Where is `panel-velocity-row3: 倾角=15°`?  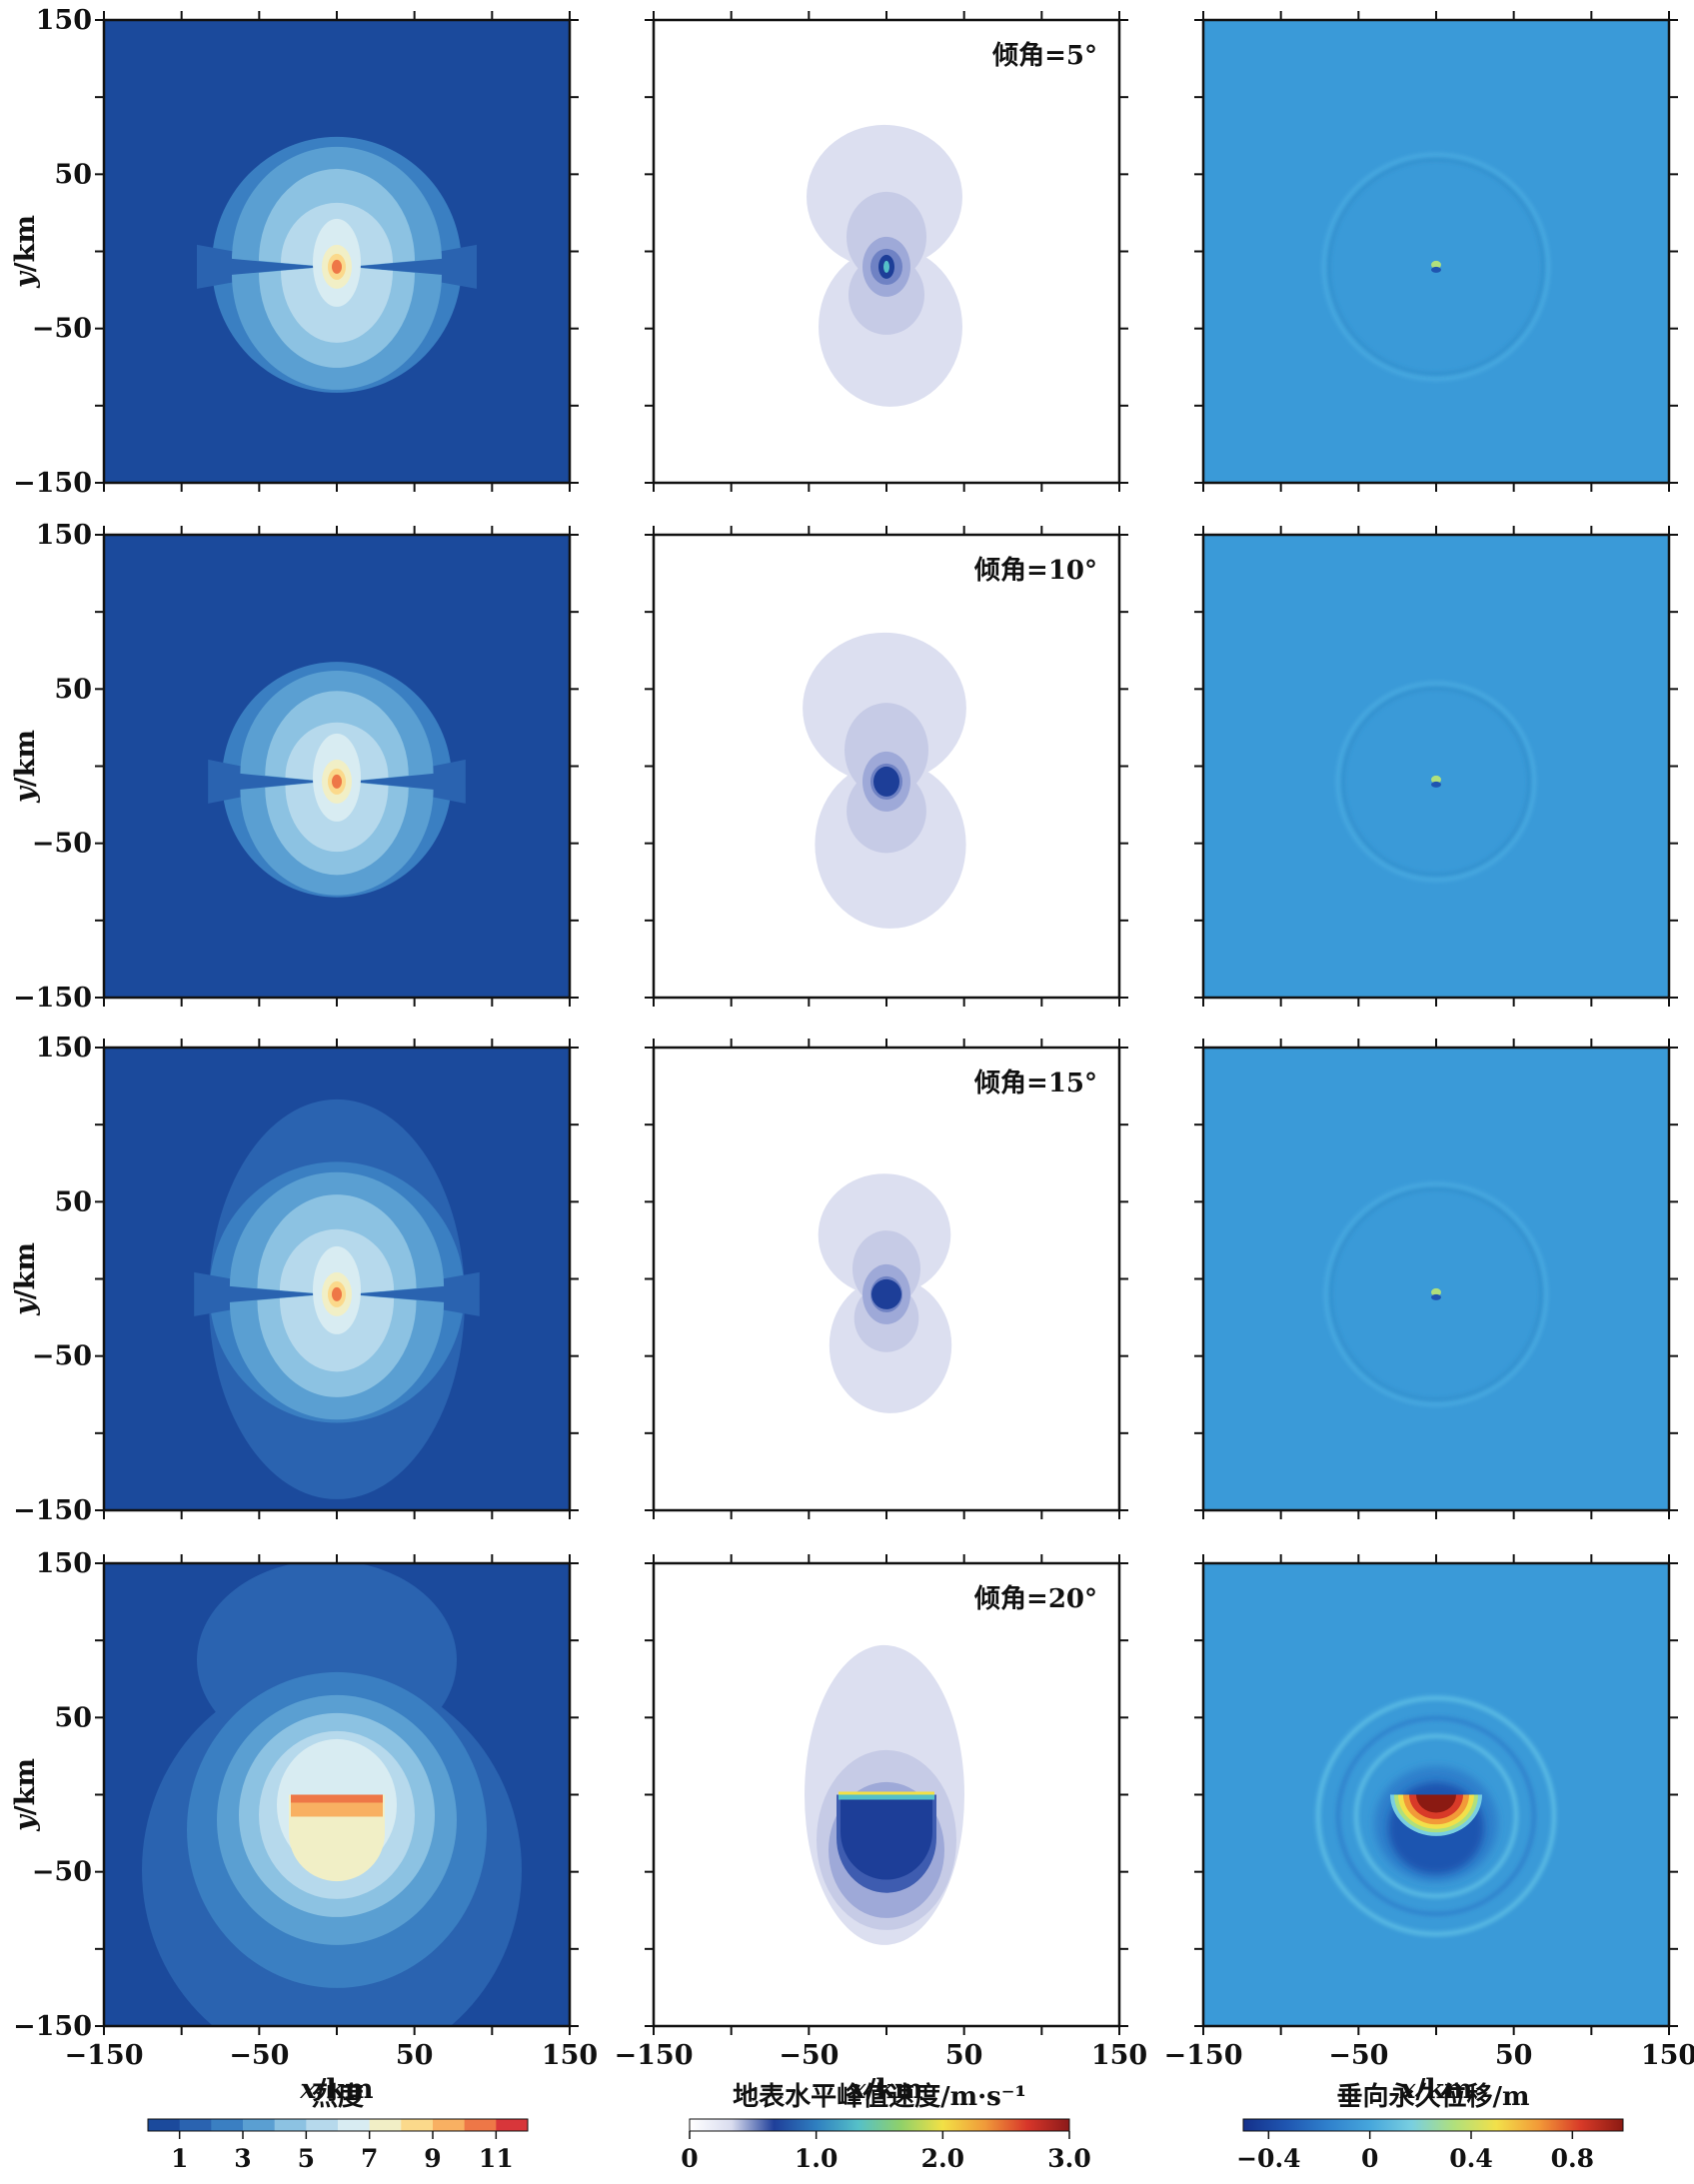
panel-velocity-row3: 倾角=15° is located at coordinates (886, 1279).